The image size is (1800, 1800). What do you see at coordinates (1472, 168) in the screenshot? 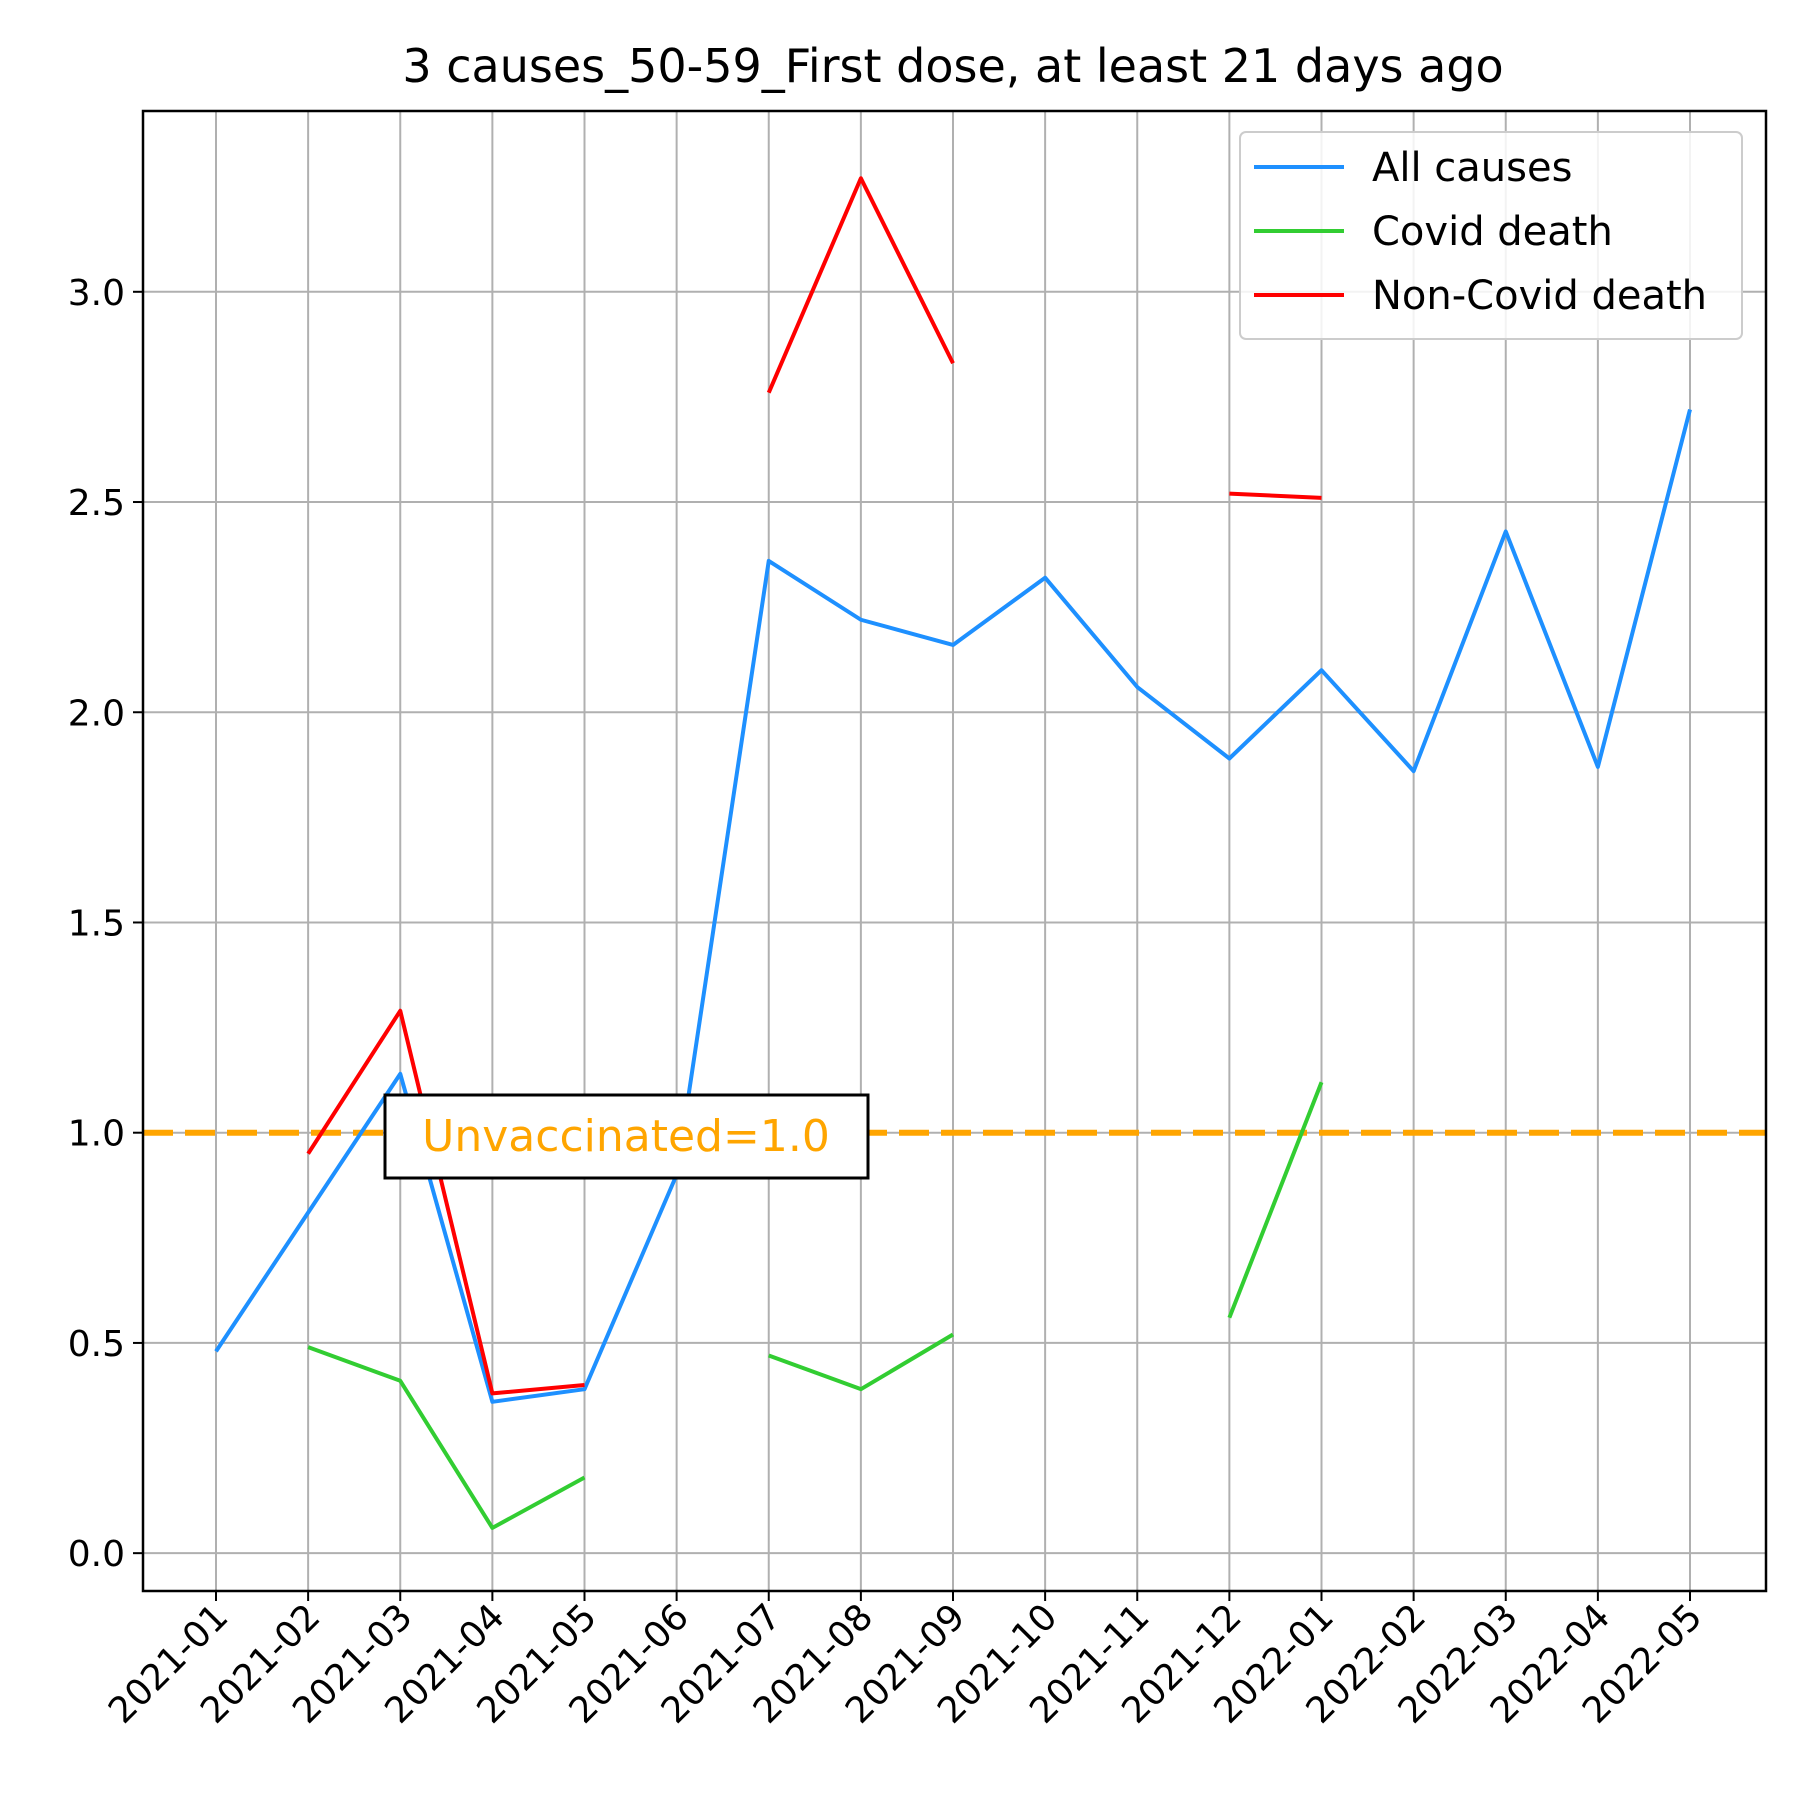
I see `legend-label-all-causes: All causes` at bounding box center [1472, 168].